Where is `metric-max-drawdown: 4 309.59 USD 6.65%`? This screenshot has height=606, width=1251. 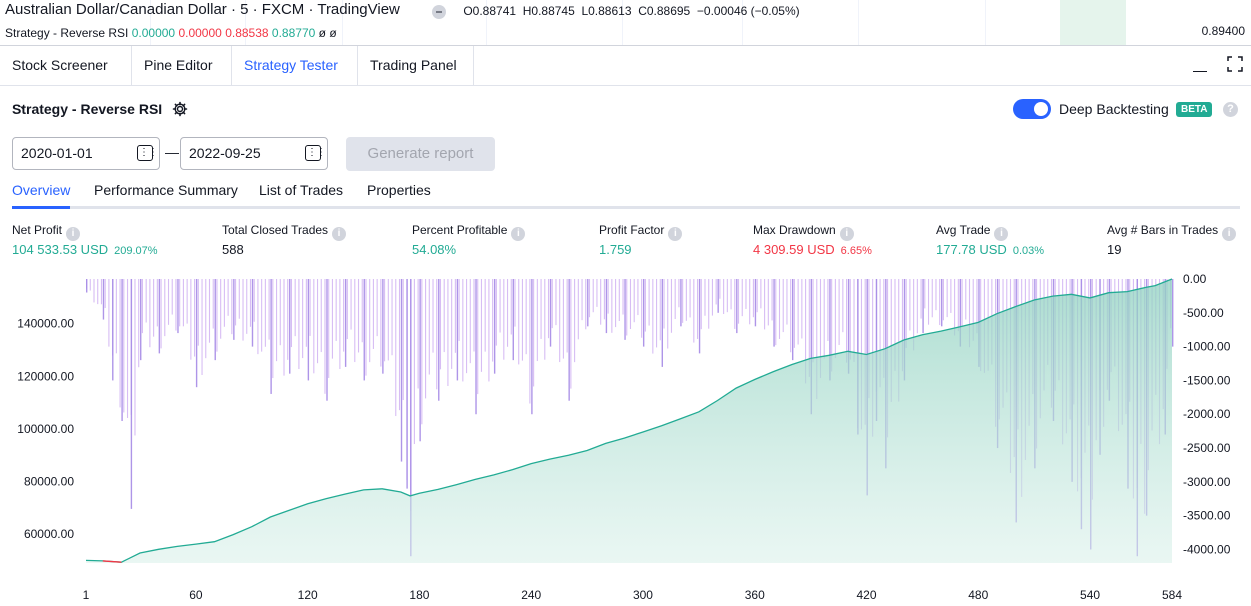
metric-max-drawdown: 4 309.59 USD 6.65% is located at coordinates (812, 249).